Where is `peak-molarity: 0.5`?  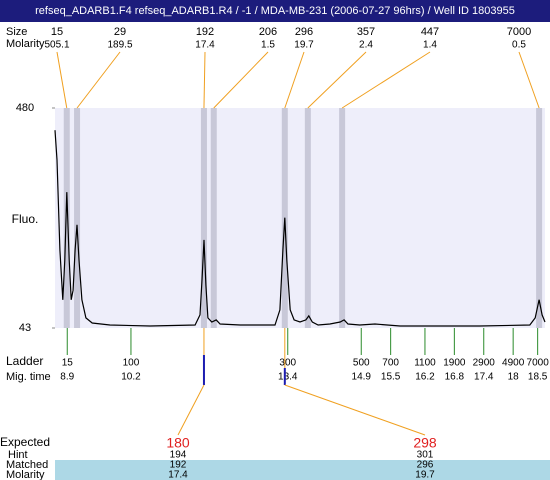
peak-molarity: 0.5 is located at coordinates (519, 45).